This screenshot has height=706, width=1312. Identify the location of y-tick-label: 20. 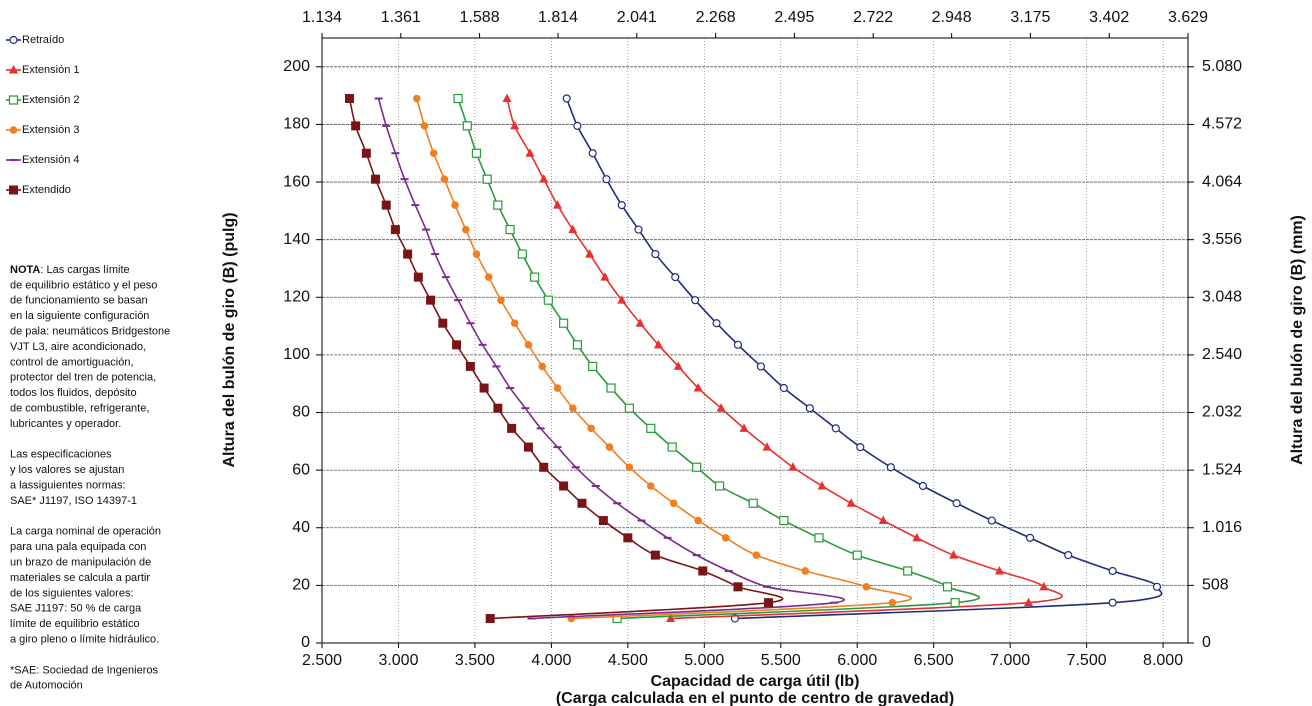
(301, 585).